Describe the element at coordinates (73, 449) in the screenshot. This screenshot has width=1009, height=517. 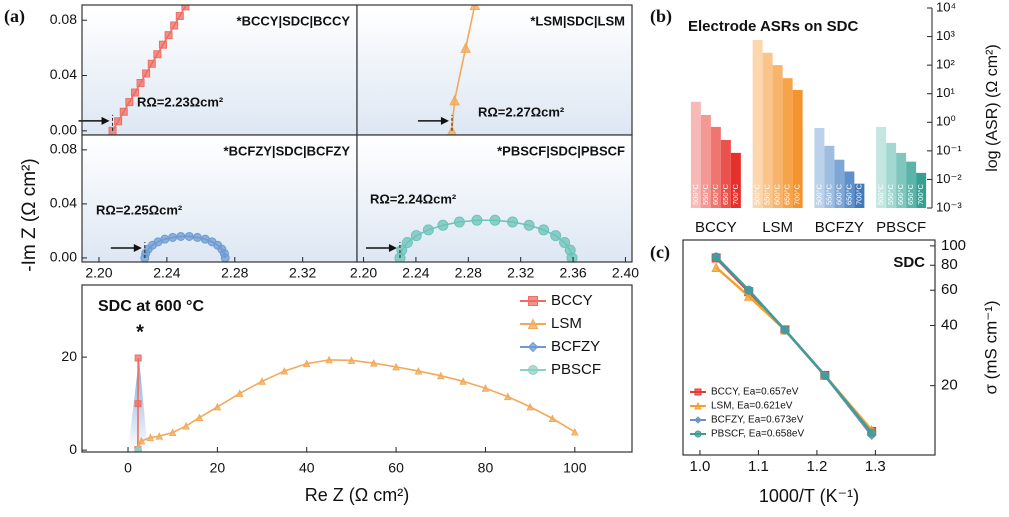
I see `y-tick-label: 0` at that location.